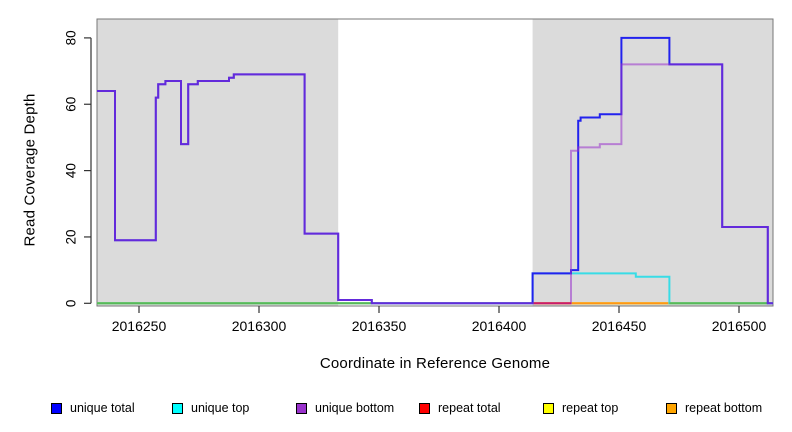  What do you see at coordinates (71, 304) in the screenshot?
I see `y-tick-label: 0` at bounding box center [71, 304].